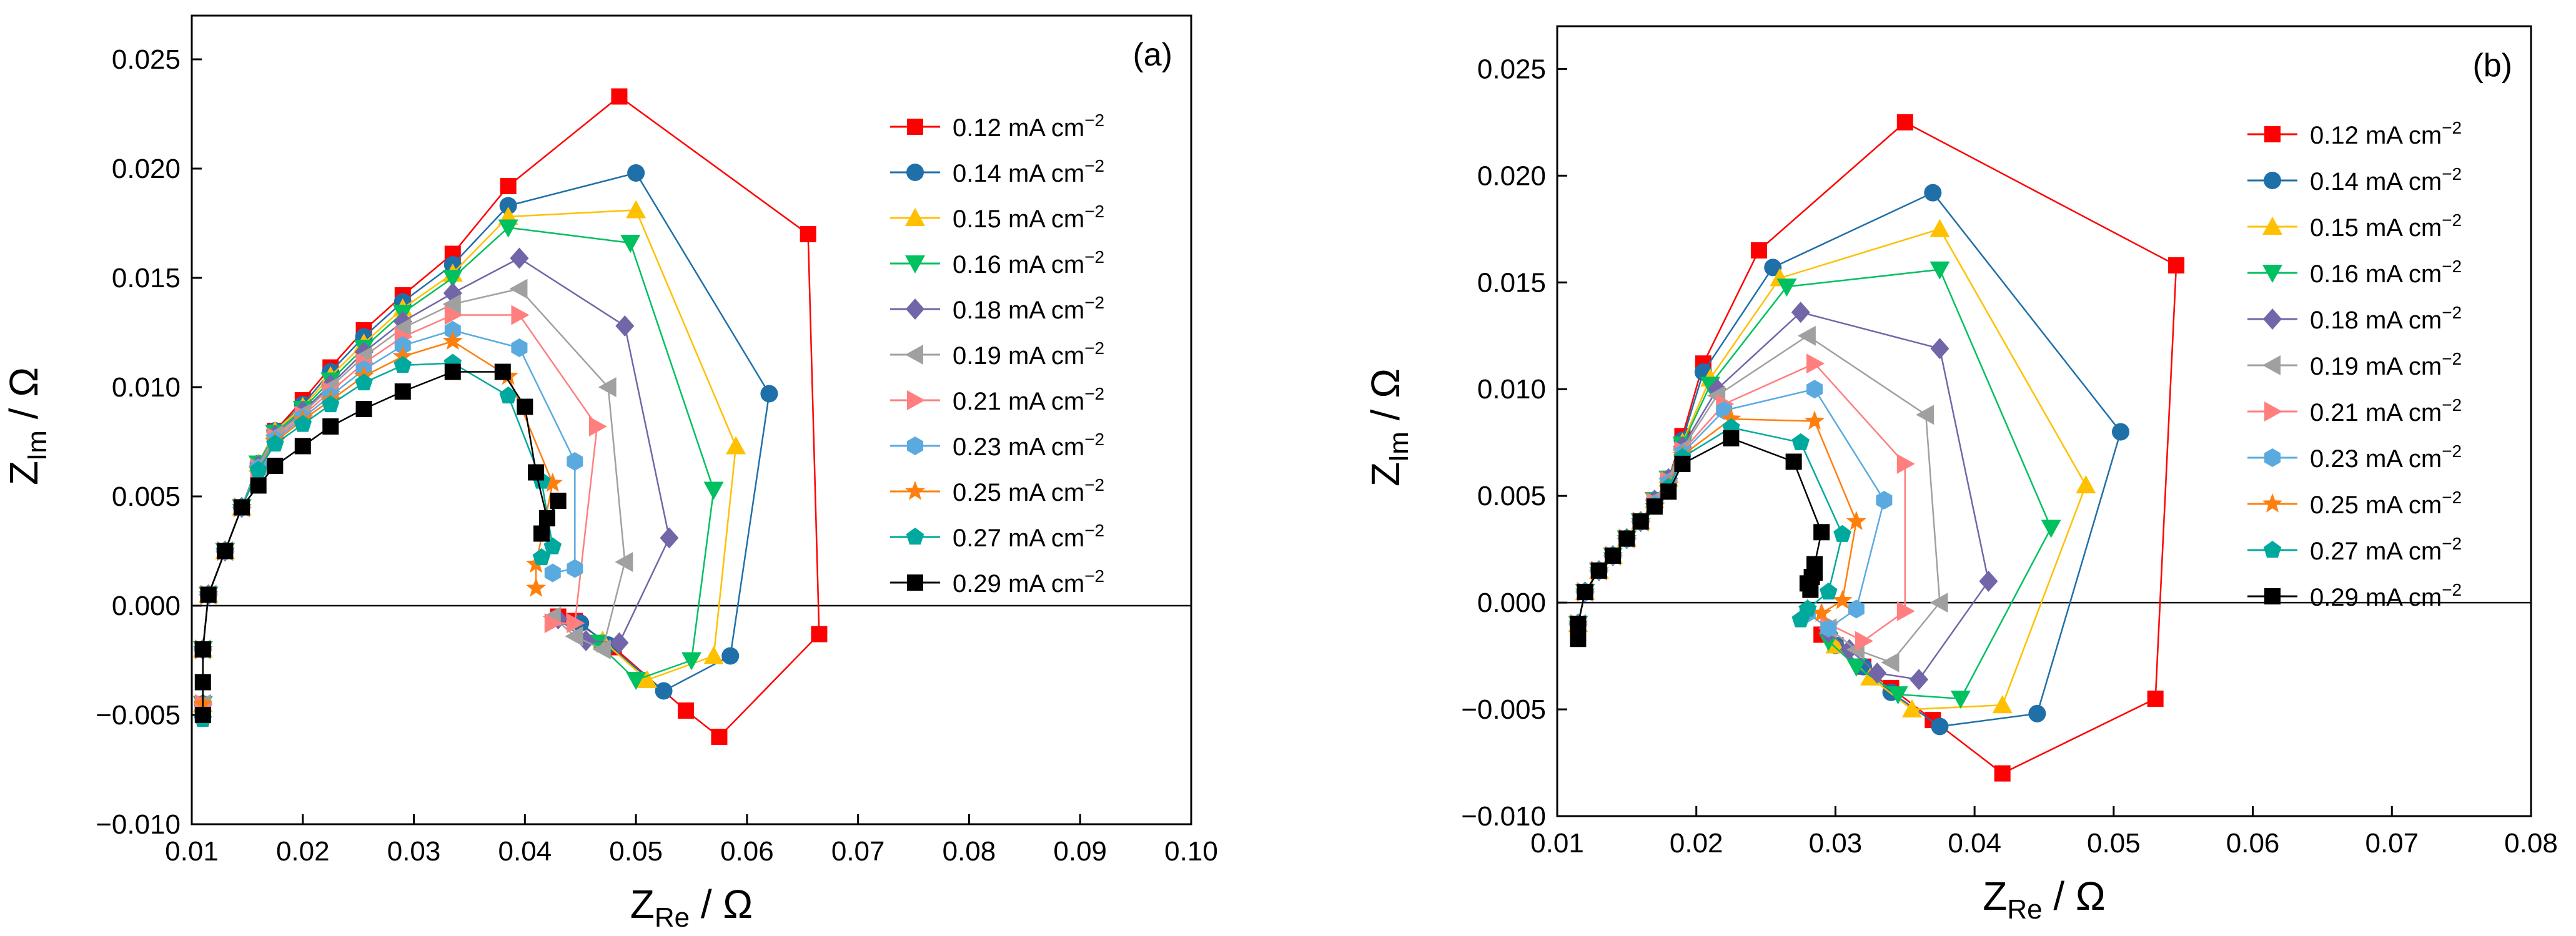 The height and width of the screenshot is (936, 2576). Describe the element at coordinates (636, 851) in the screenshot. I see `x-tick-label: 0.05` at that location.